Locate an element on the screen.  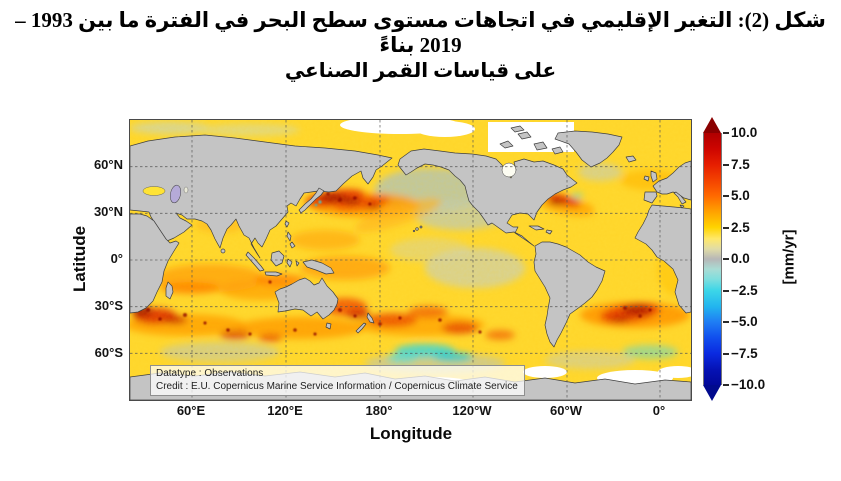
colorbar-tick-7-5: 7.5 is located at coordinates (740, 164).